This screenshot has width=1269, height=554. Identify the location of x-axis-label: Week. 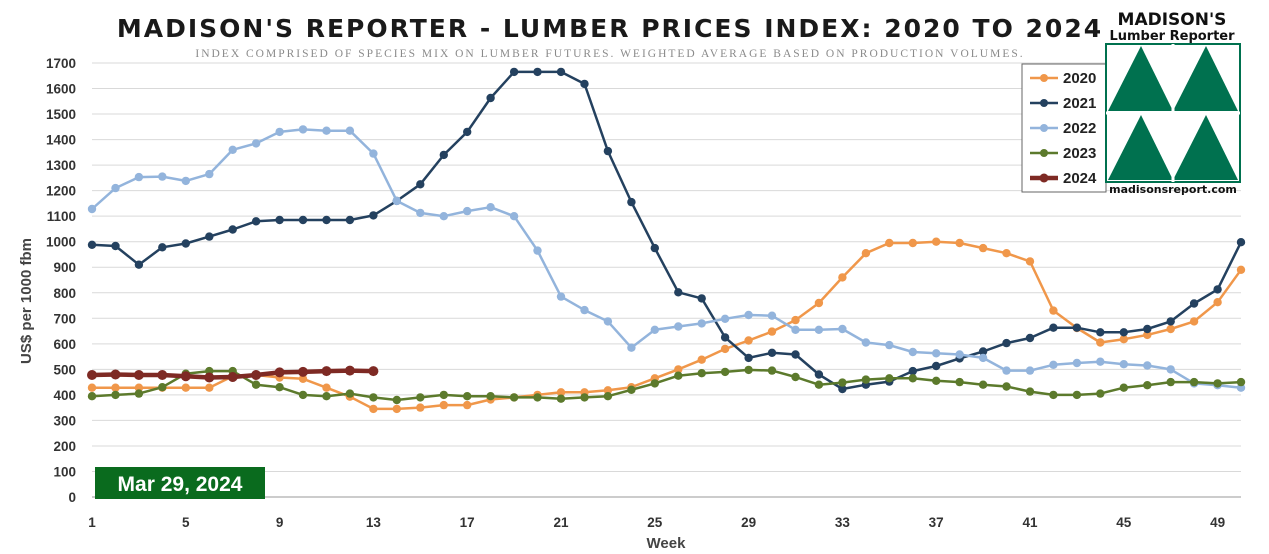
(667, 543).